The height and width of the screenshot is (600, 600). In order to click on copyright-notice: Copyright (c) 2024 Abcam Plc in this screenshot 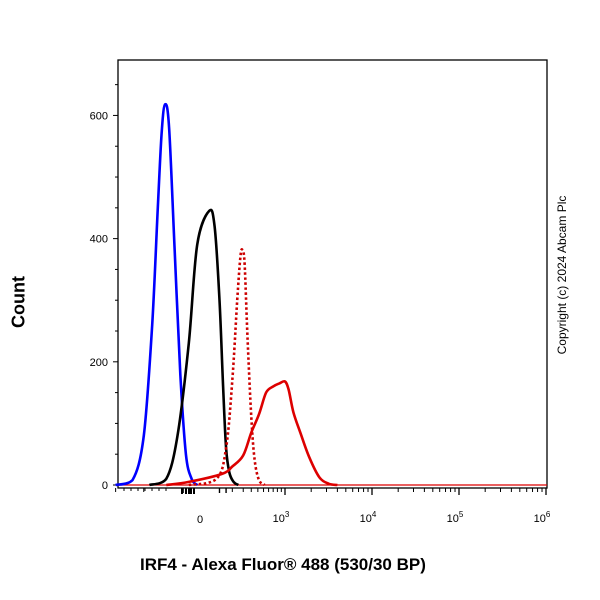, I will do `click(562, 275)`.